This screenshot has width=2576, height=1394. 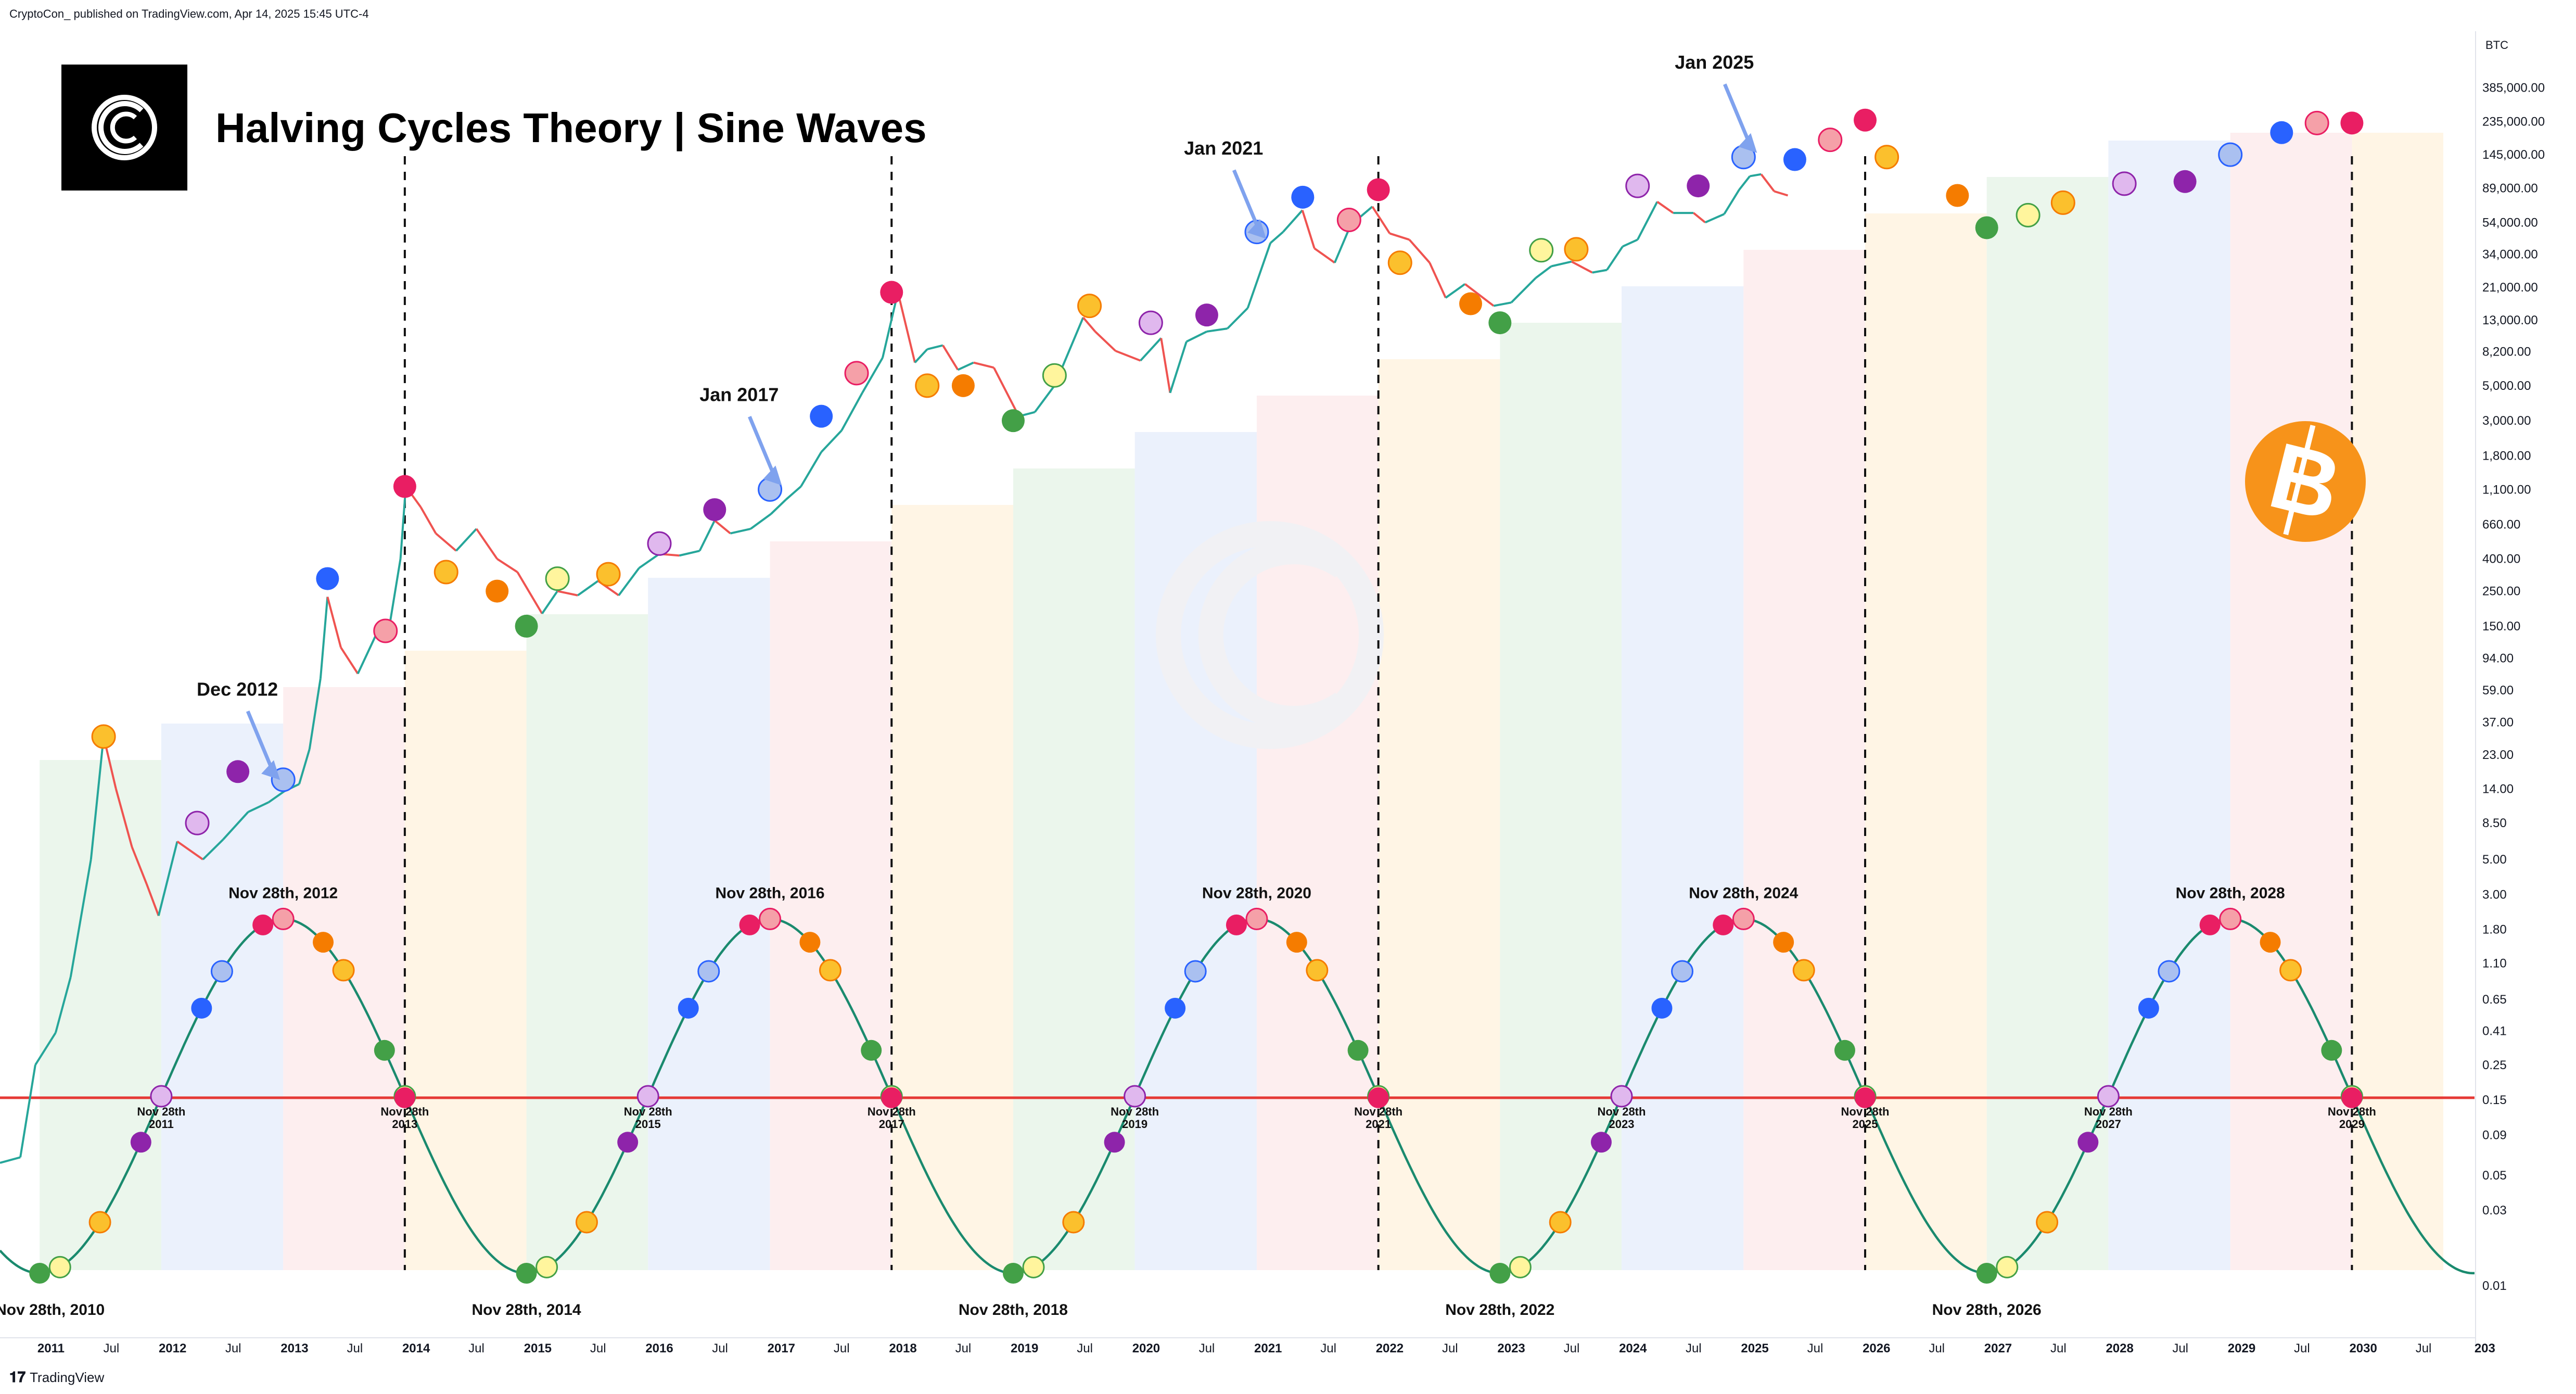 I want to click on currency-label: BTC, so click(x=2496, y=45).